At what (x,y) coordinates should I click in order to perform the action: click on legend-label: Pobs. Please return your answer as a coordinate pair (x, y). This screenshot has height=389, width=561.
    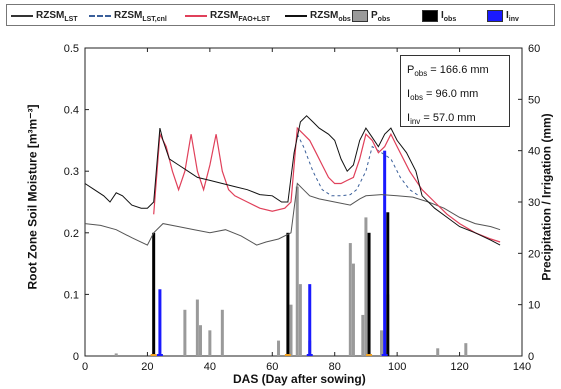
    Looking at the image, I should click on (381, 16).